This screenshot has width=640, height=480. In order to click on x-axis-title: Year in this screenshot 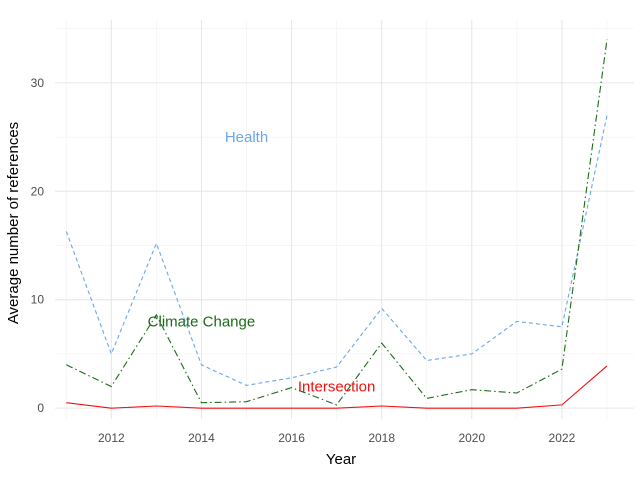, I will do `click(341, 459)`.